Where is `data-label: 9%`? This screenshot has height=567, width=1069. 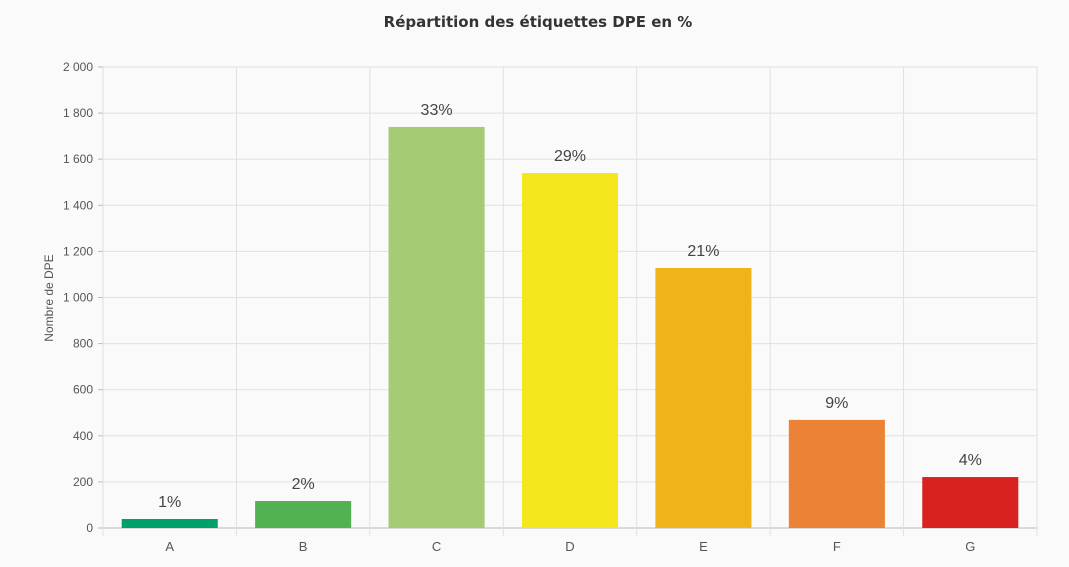
data-label: 9% is located at coordinates (836, 403).